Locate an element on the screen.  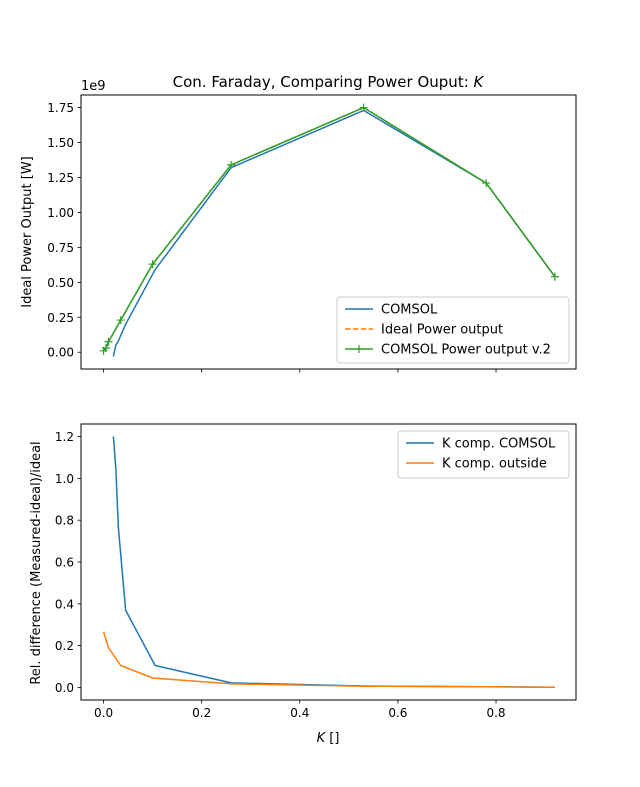
y-tick-label: 0.75 is located at coordinates (60, 248).